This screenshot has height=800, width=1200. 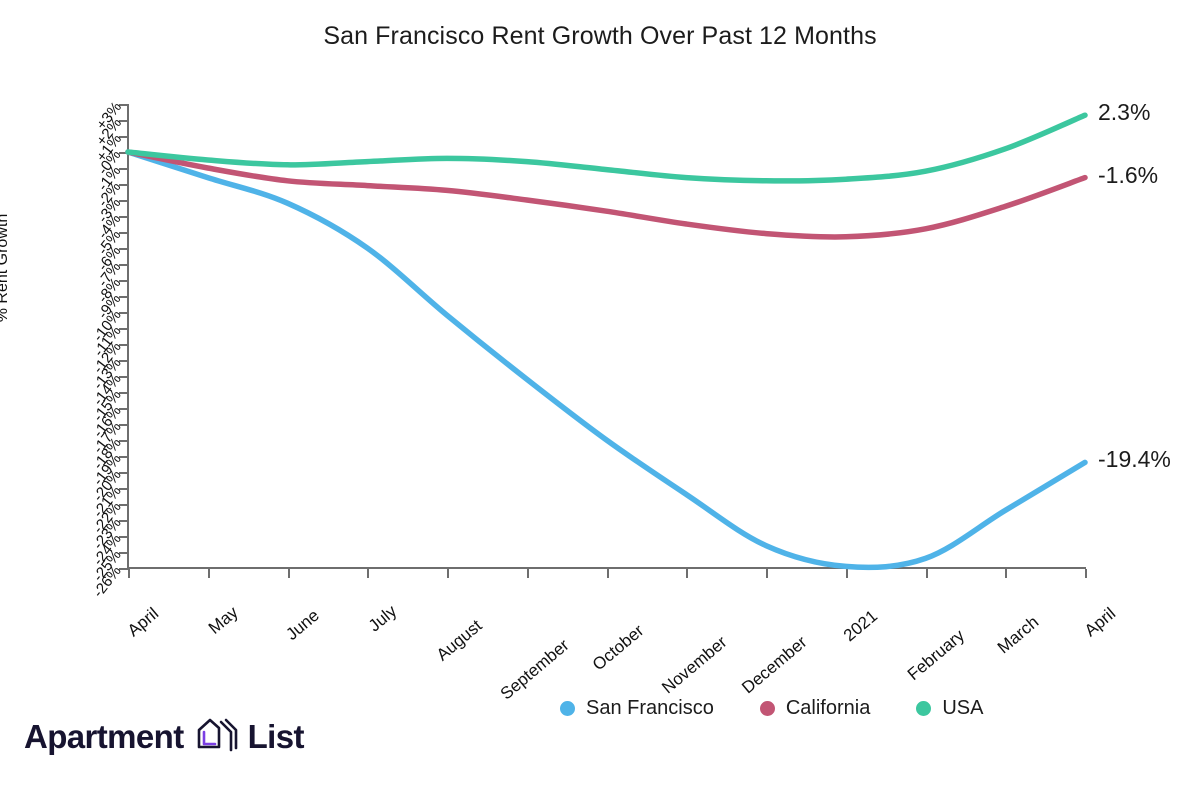 I want to click on legend-item: USA, so click(x=949, y=708).